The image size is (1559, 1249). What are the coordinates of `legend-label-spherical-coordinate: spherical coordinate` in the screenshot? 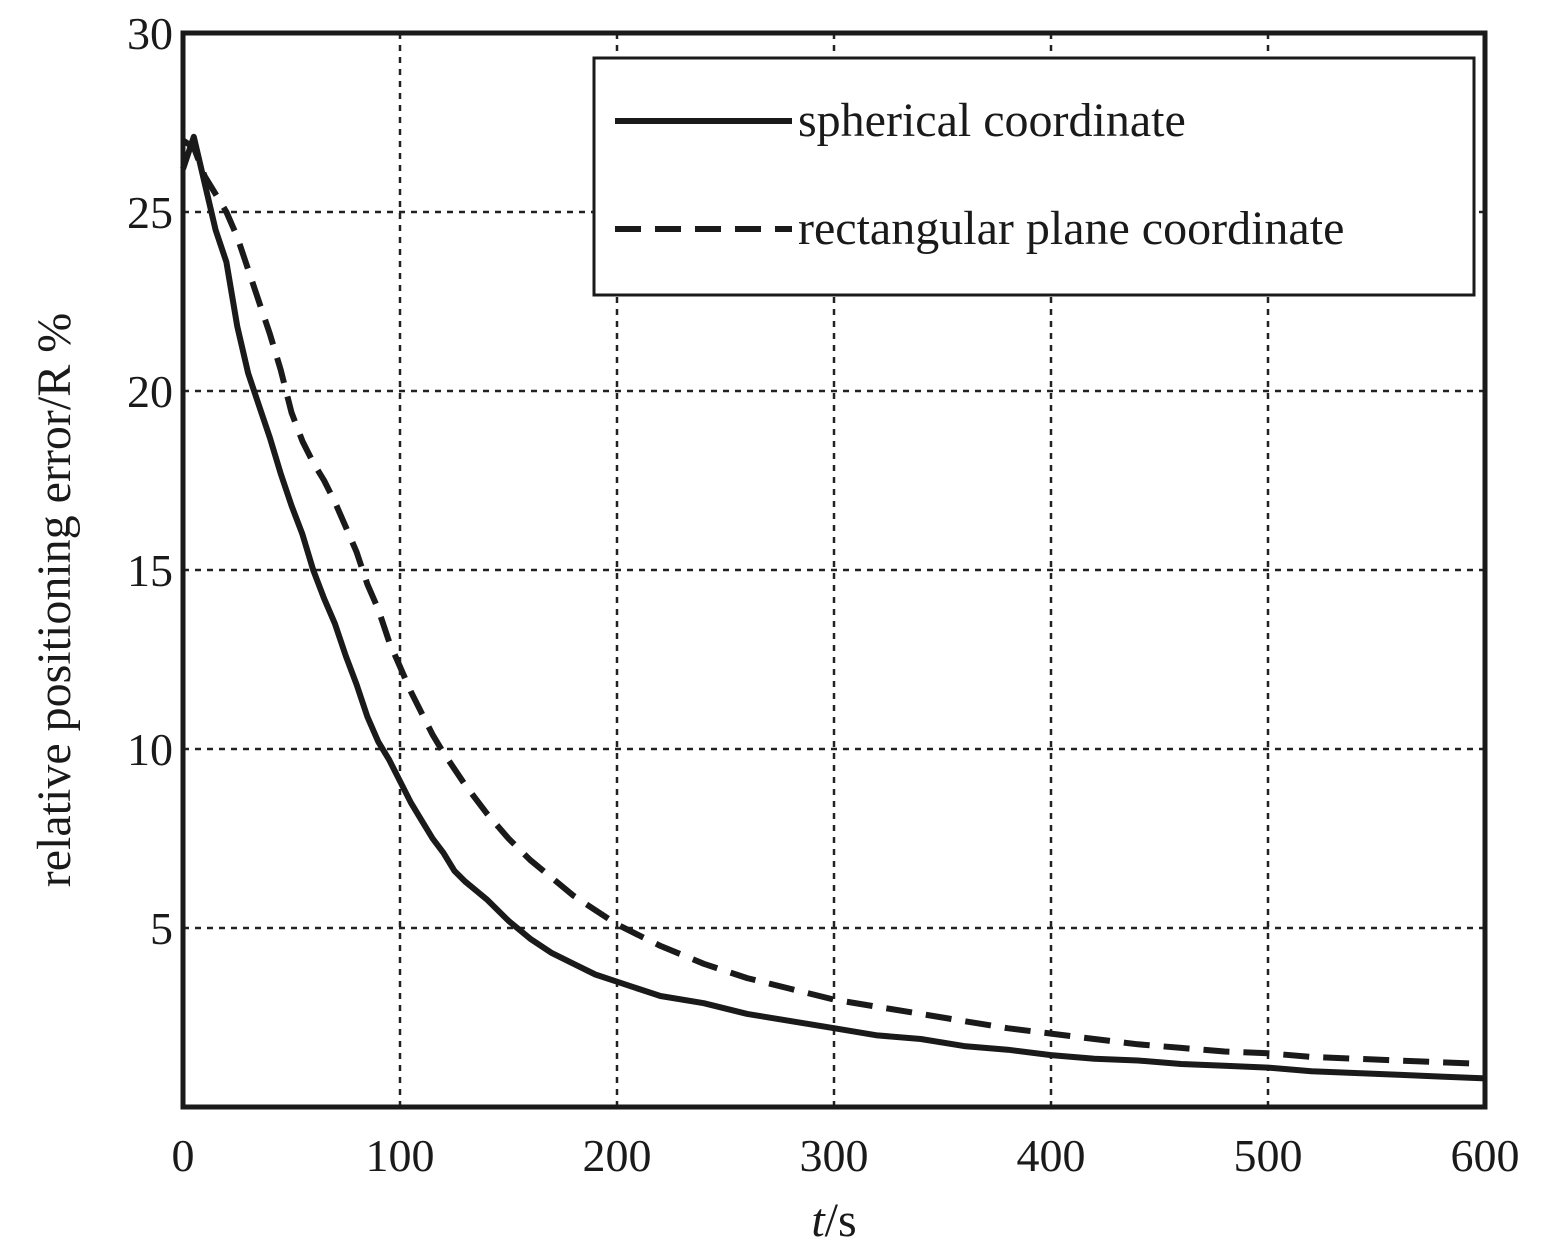 It's located at (992, 120).